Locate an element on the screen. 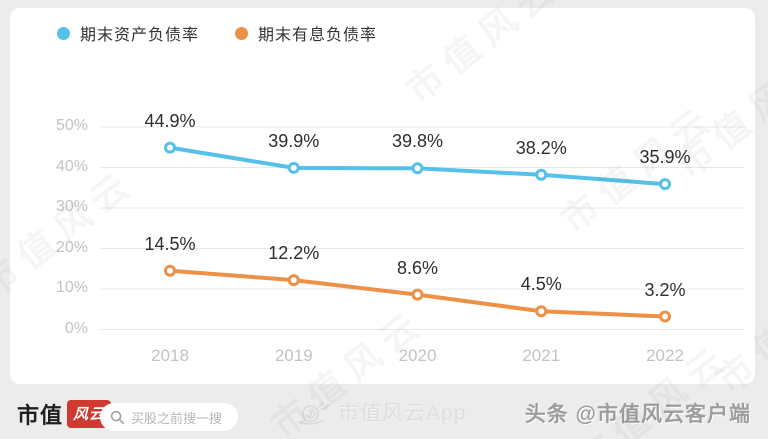  legend-dot-blue-icon is located at coordinates (63, 33).